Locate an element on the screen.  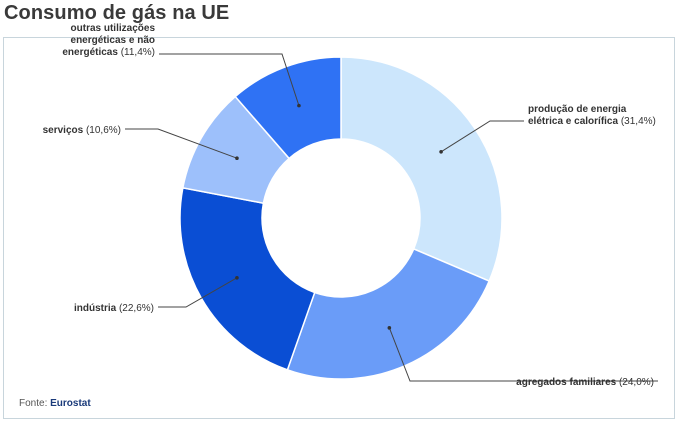
slice-label-pct: (10,6%) is located at coordinates (102, 130).